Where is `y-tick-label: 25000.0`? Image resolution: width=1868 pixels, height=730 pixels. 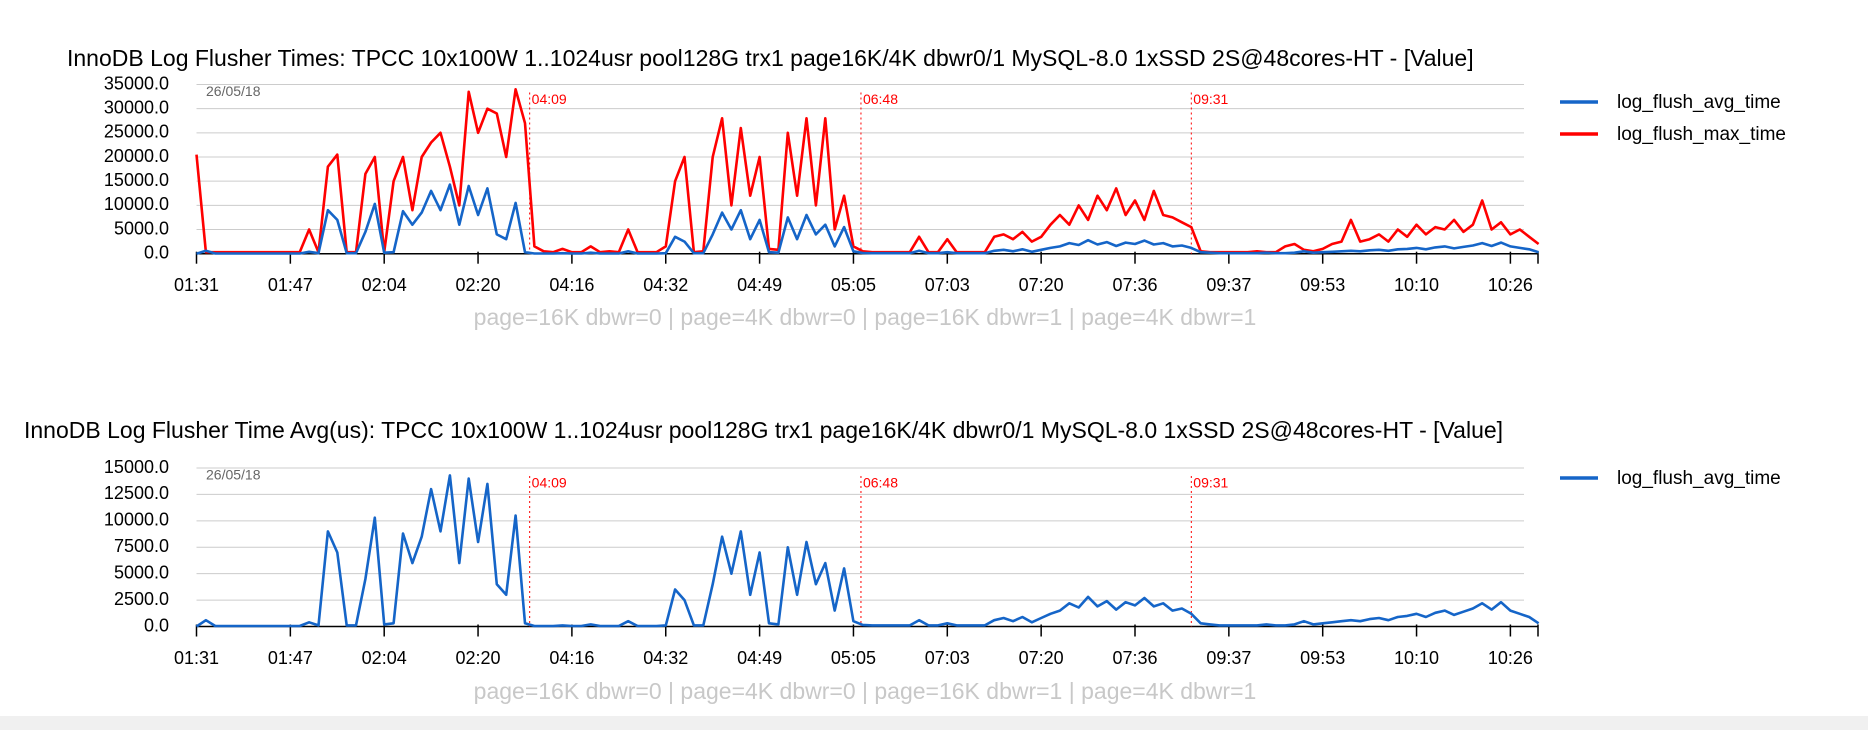 y-tick-label: 25000.0 is located at coordinates (136, 132).